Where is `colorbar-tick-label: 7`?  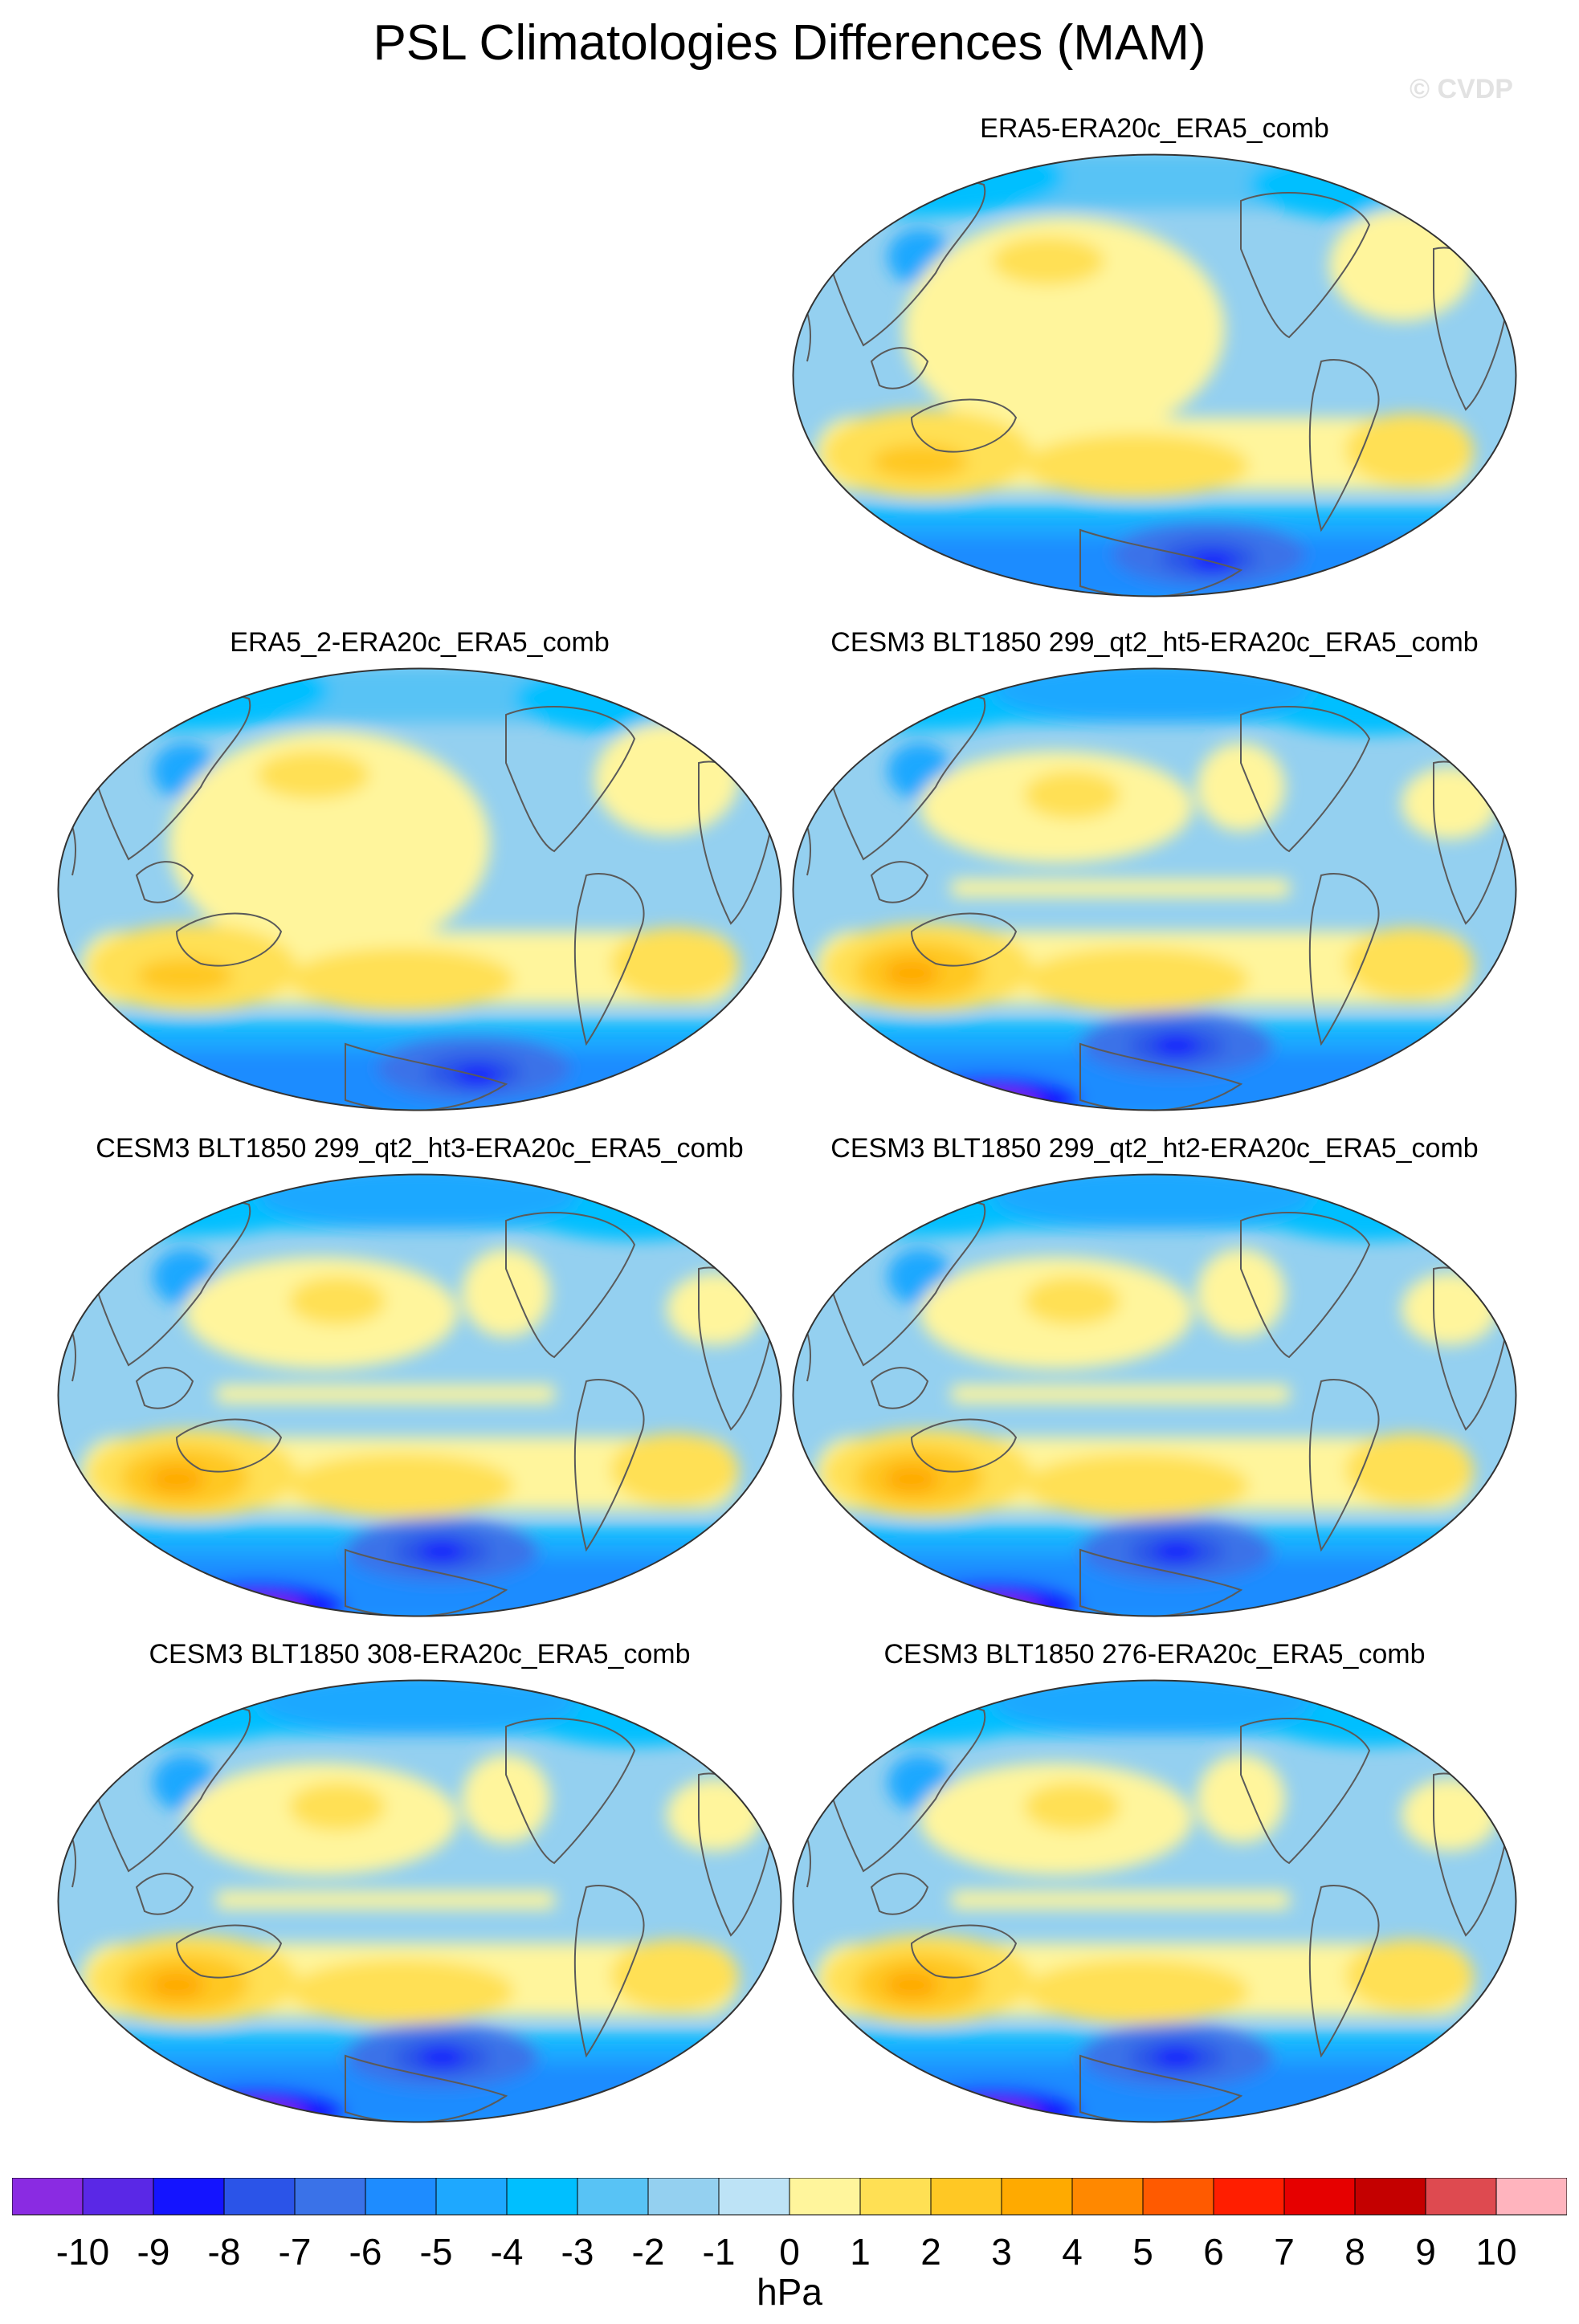
colorbar-tick-label: 7 is located at coordinates (1284, 2252).